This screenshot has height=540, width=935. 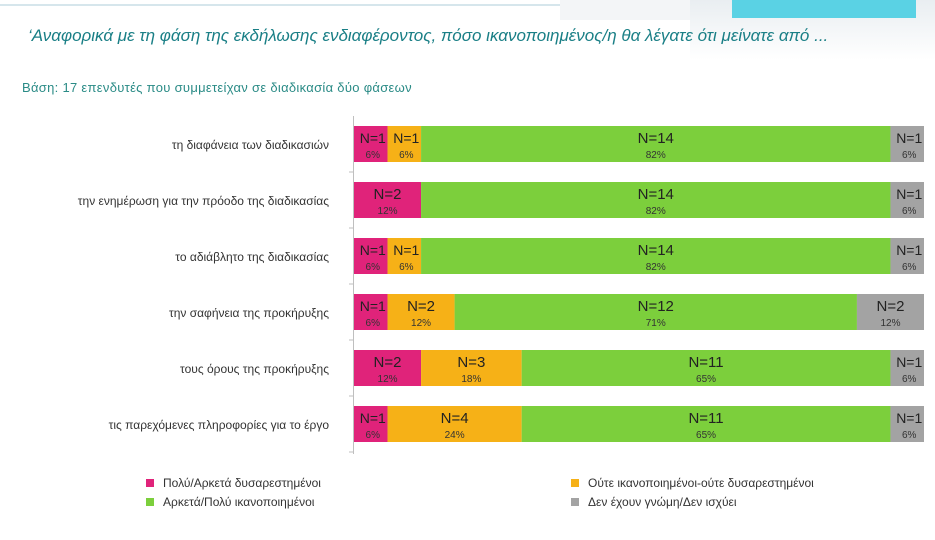 I want to click on legend-item-dissatisfied: Πολύ/Αρκετά δυσαρεστημένοι, so click(x=233, y=483).